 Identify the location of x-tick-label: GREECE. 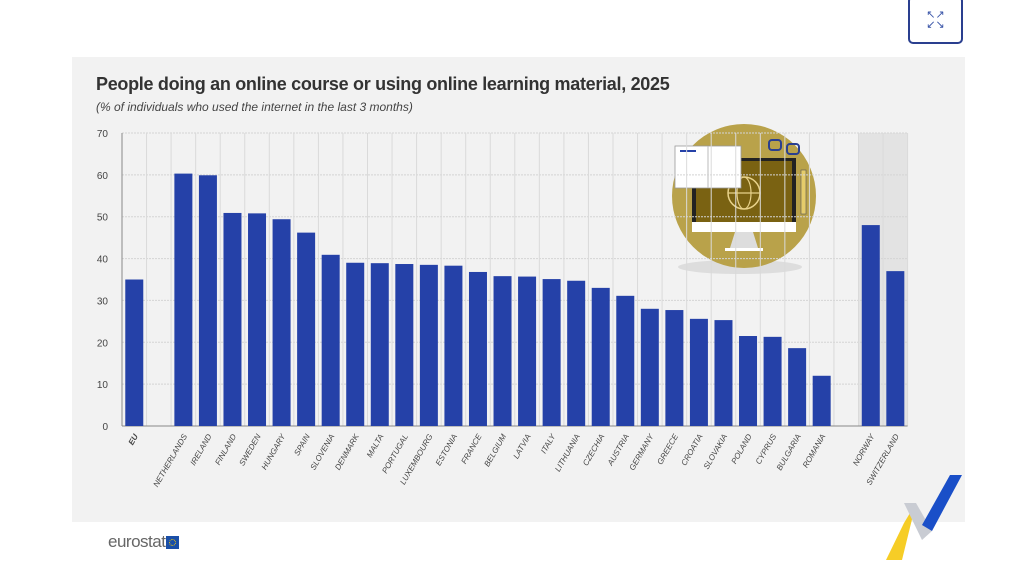
(667, 449).